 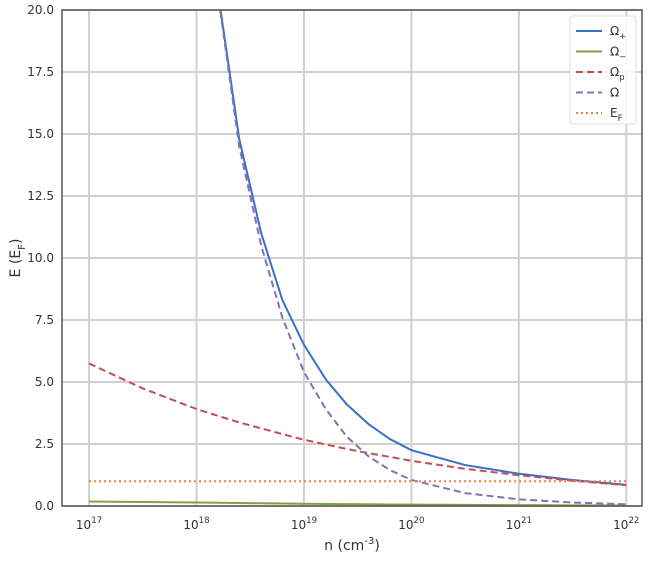 What do you see at coordinates (40, 10) in the screenshot?
I see `y-tick-label: 20.0` at bounding box center [40, 10].